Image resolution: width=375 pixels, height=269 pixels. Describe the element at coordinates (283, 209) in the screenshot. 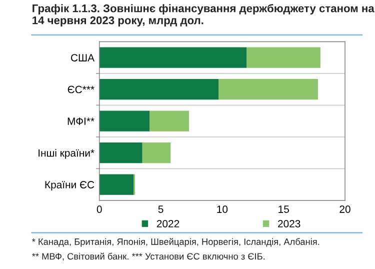

I see `x-tick-label: 15` at that location.